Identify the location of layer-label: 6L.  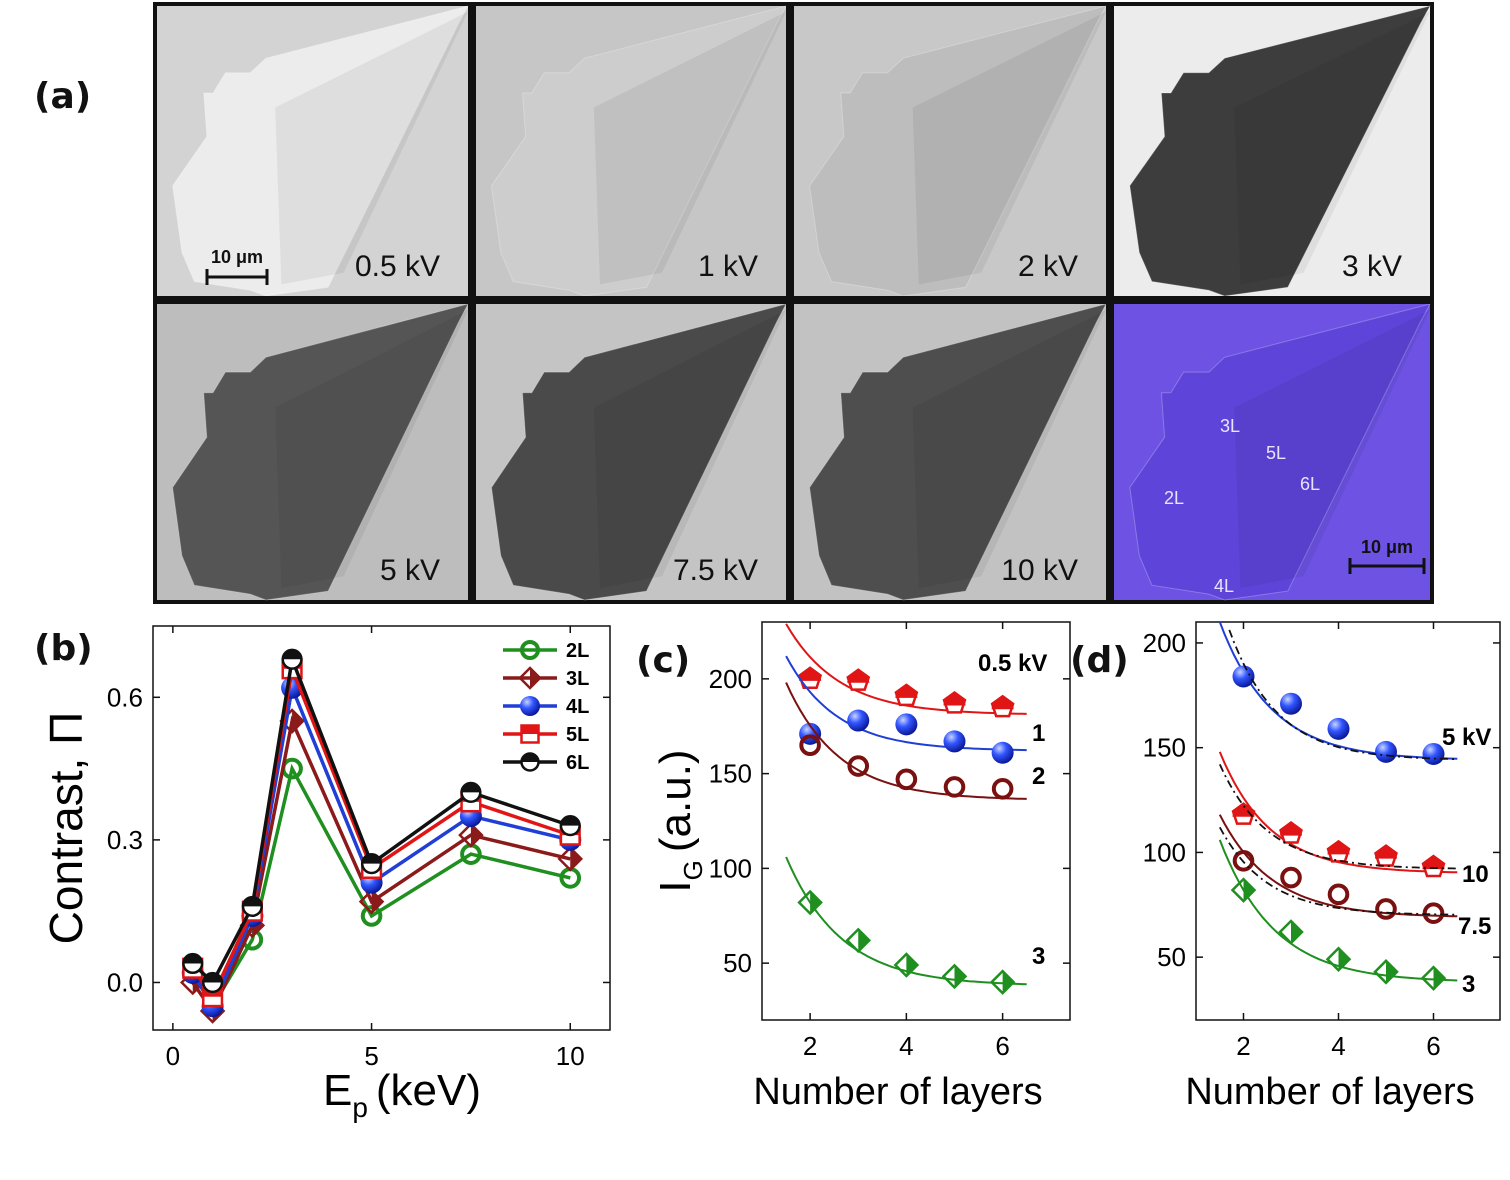
(1310, 484).